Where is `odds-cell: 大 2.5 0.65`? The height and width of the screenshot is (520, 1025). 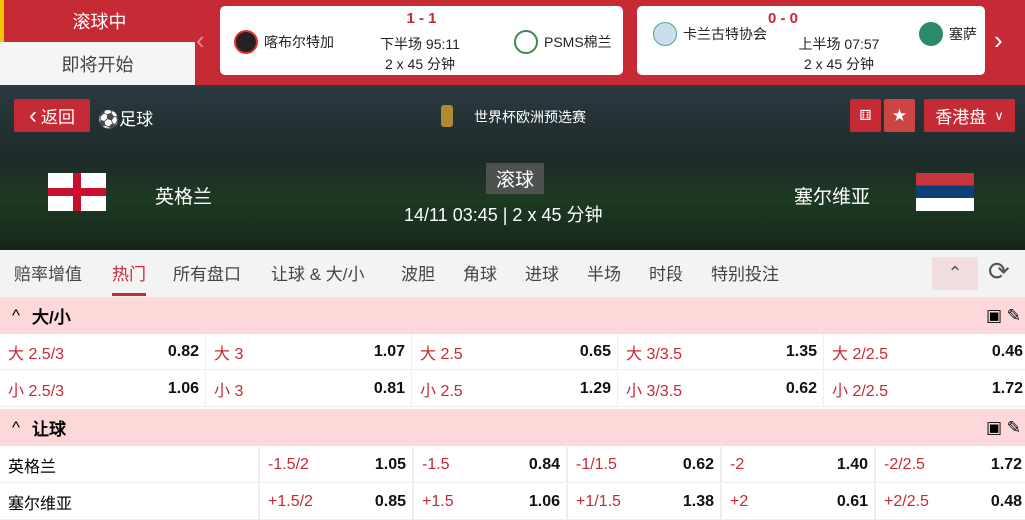 odds-cell: 大 2.5 0.65 is located at coordinates (514, 351).